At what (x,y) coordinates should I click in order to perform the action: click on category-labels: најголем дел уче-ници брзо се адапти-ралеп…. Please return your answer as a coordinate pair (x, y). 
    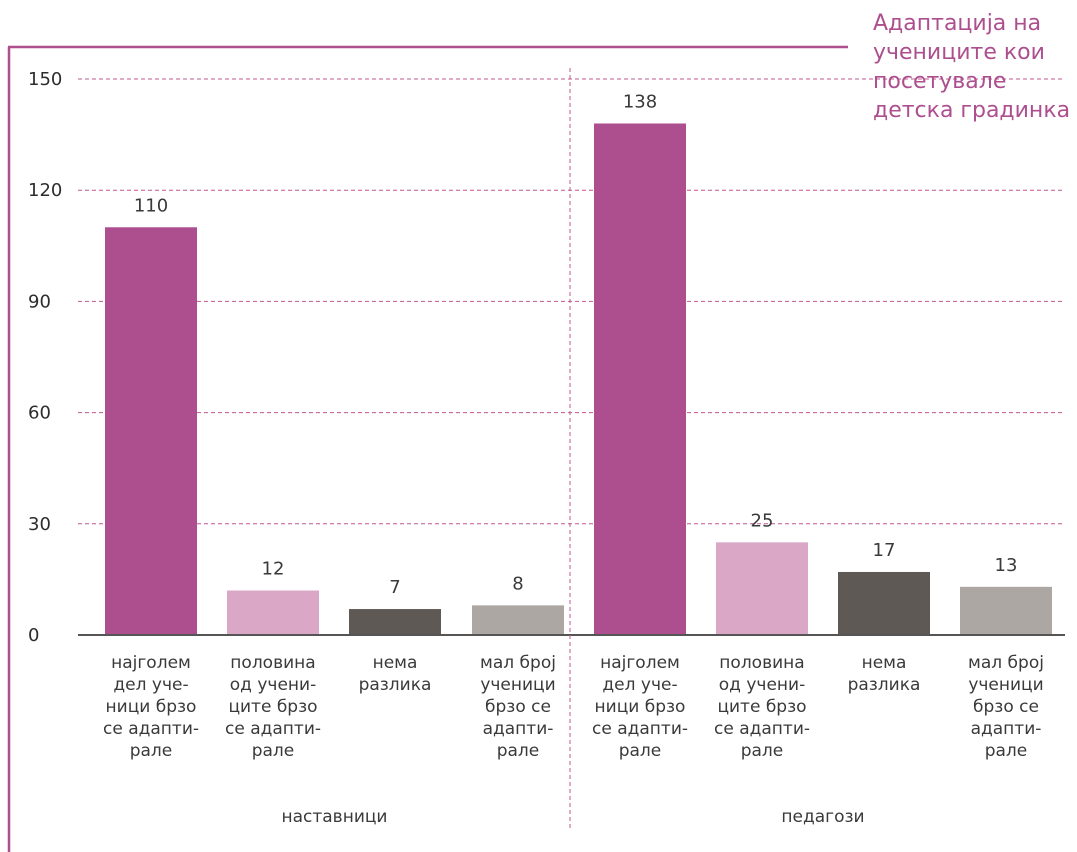
    Looking at the image, I should click on (573, 707).